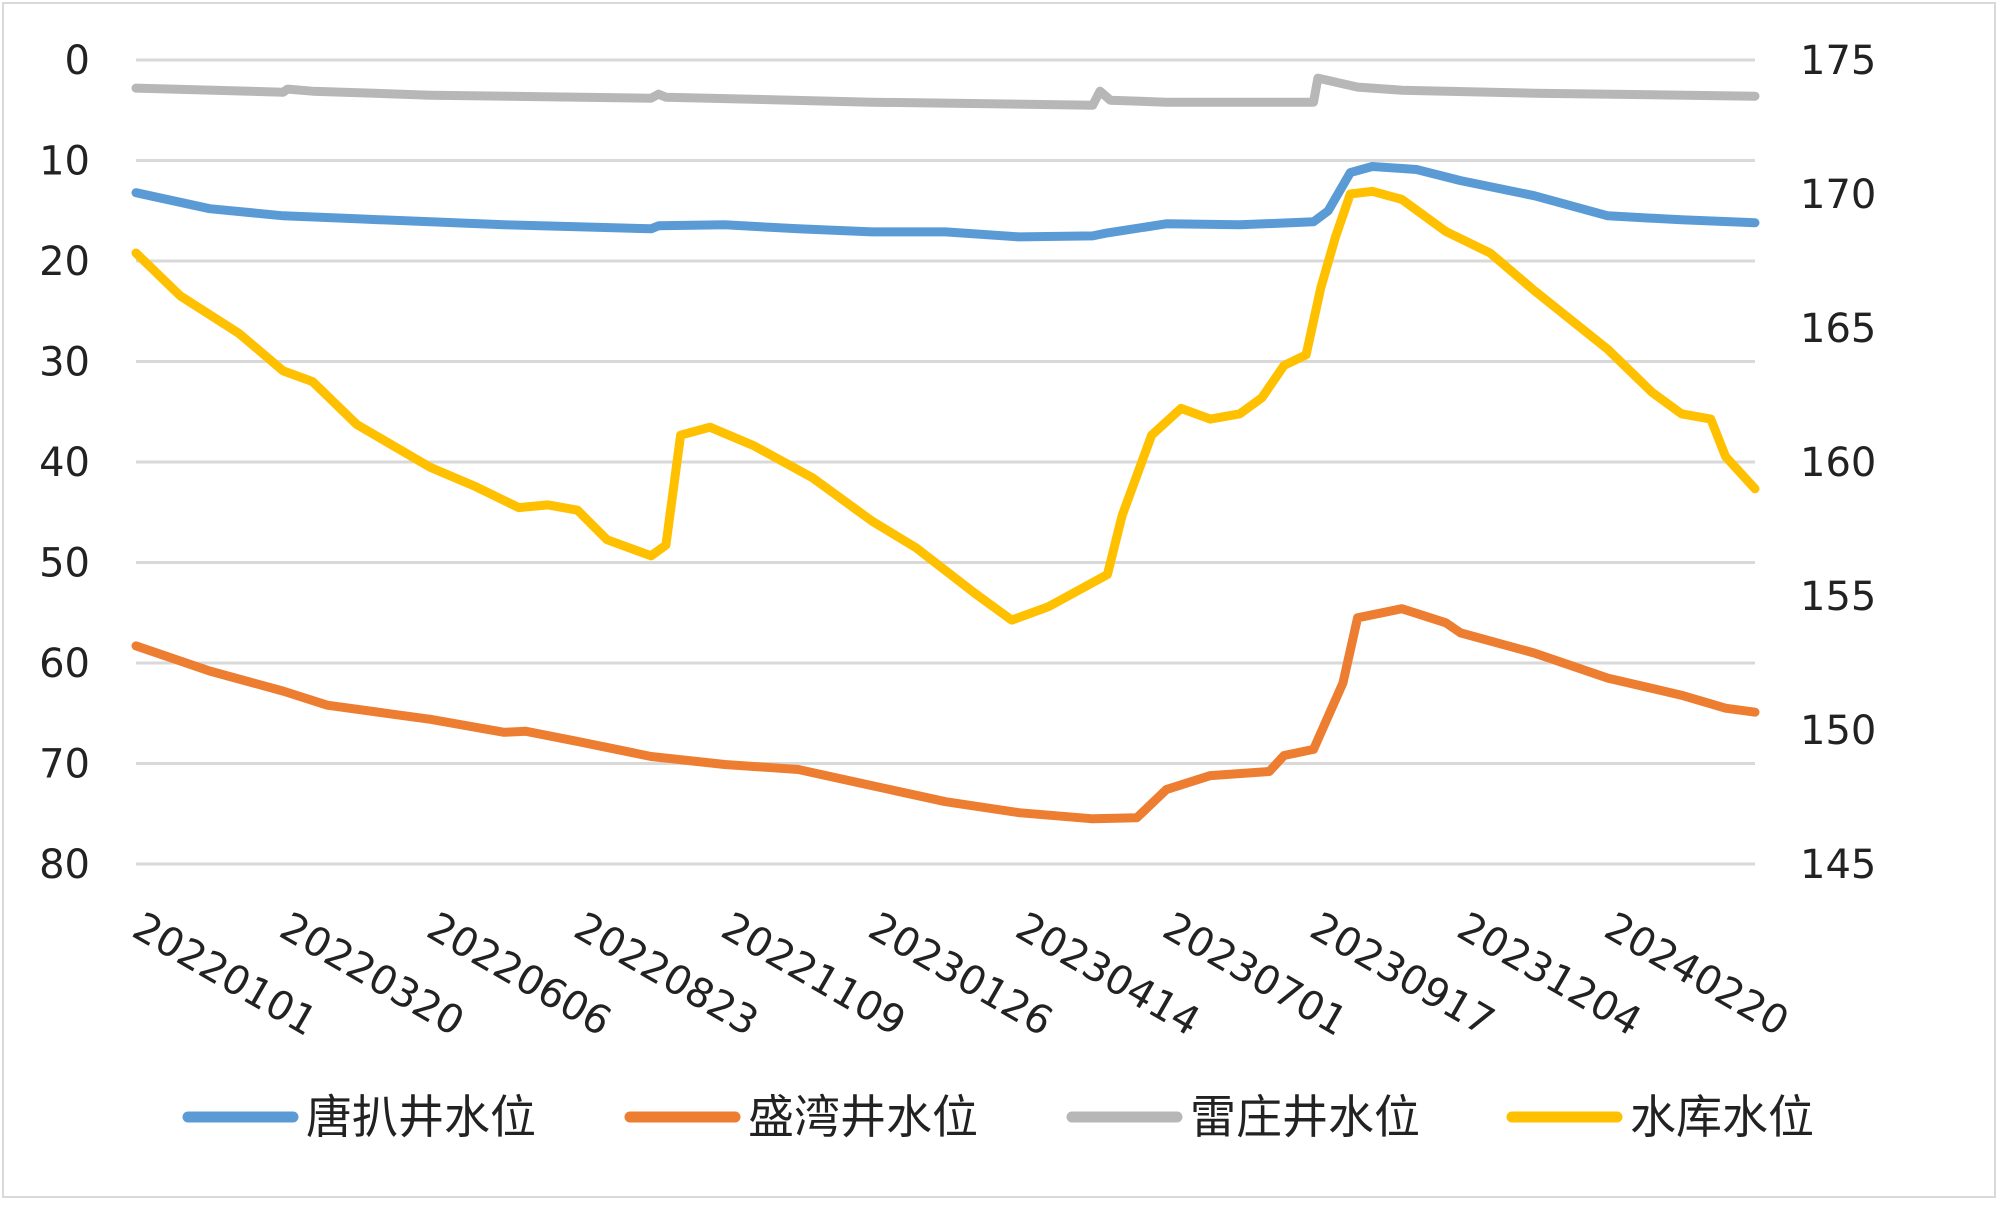 This screenshot has height=1206, width=2000. I want to click on legend-label-1: 盛湾井水位, so click(863, 1117).